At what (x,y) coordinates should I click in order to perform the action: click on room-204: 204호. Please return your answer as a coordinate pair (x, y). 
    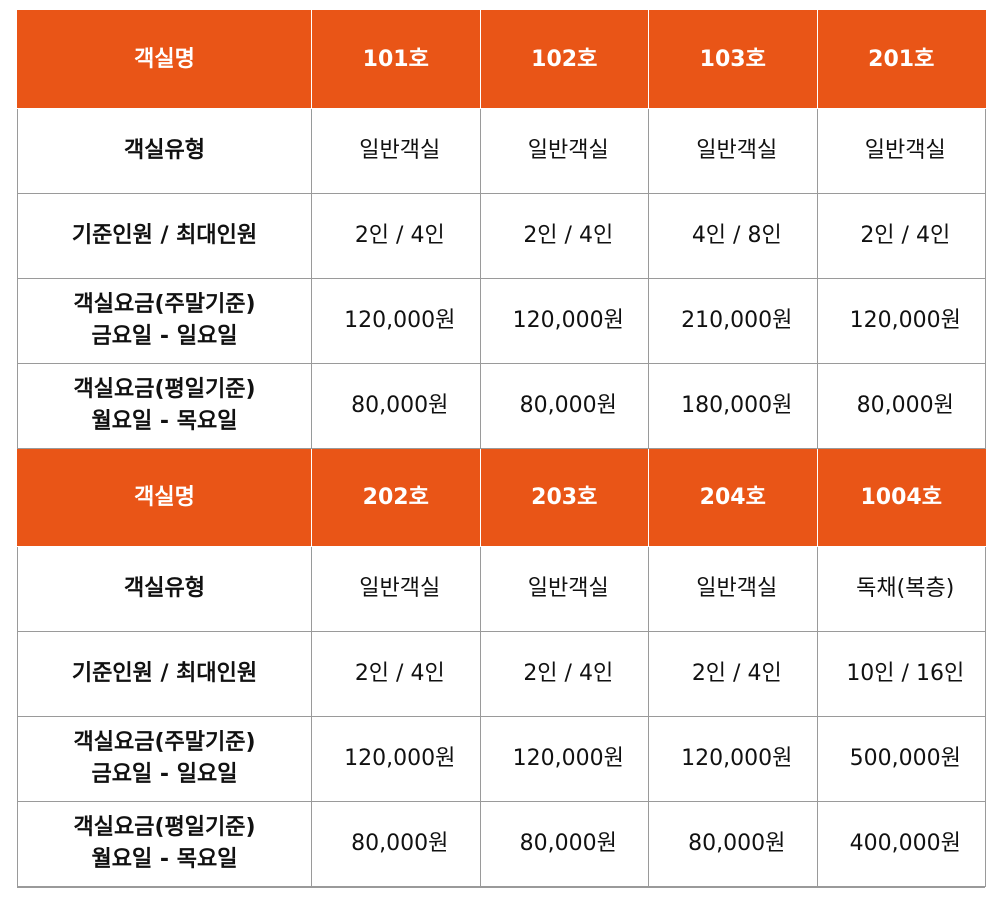
    Looking at the image, I should click on (733, 497).